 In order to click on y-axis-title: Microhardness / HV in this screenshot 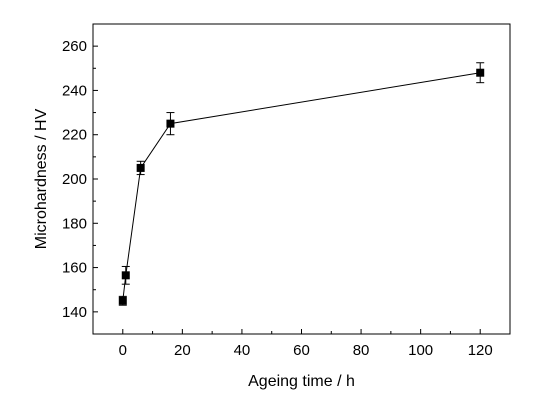, I will do `click(41, 178)`.